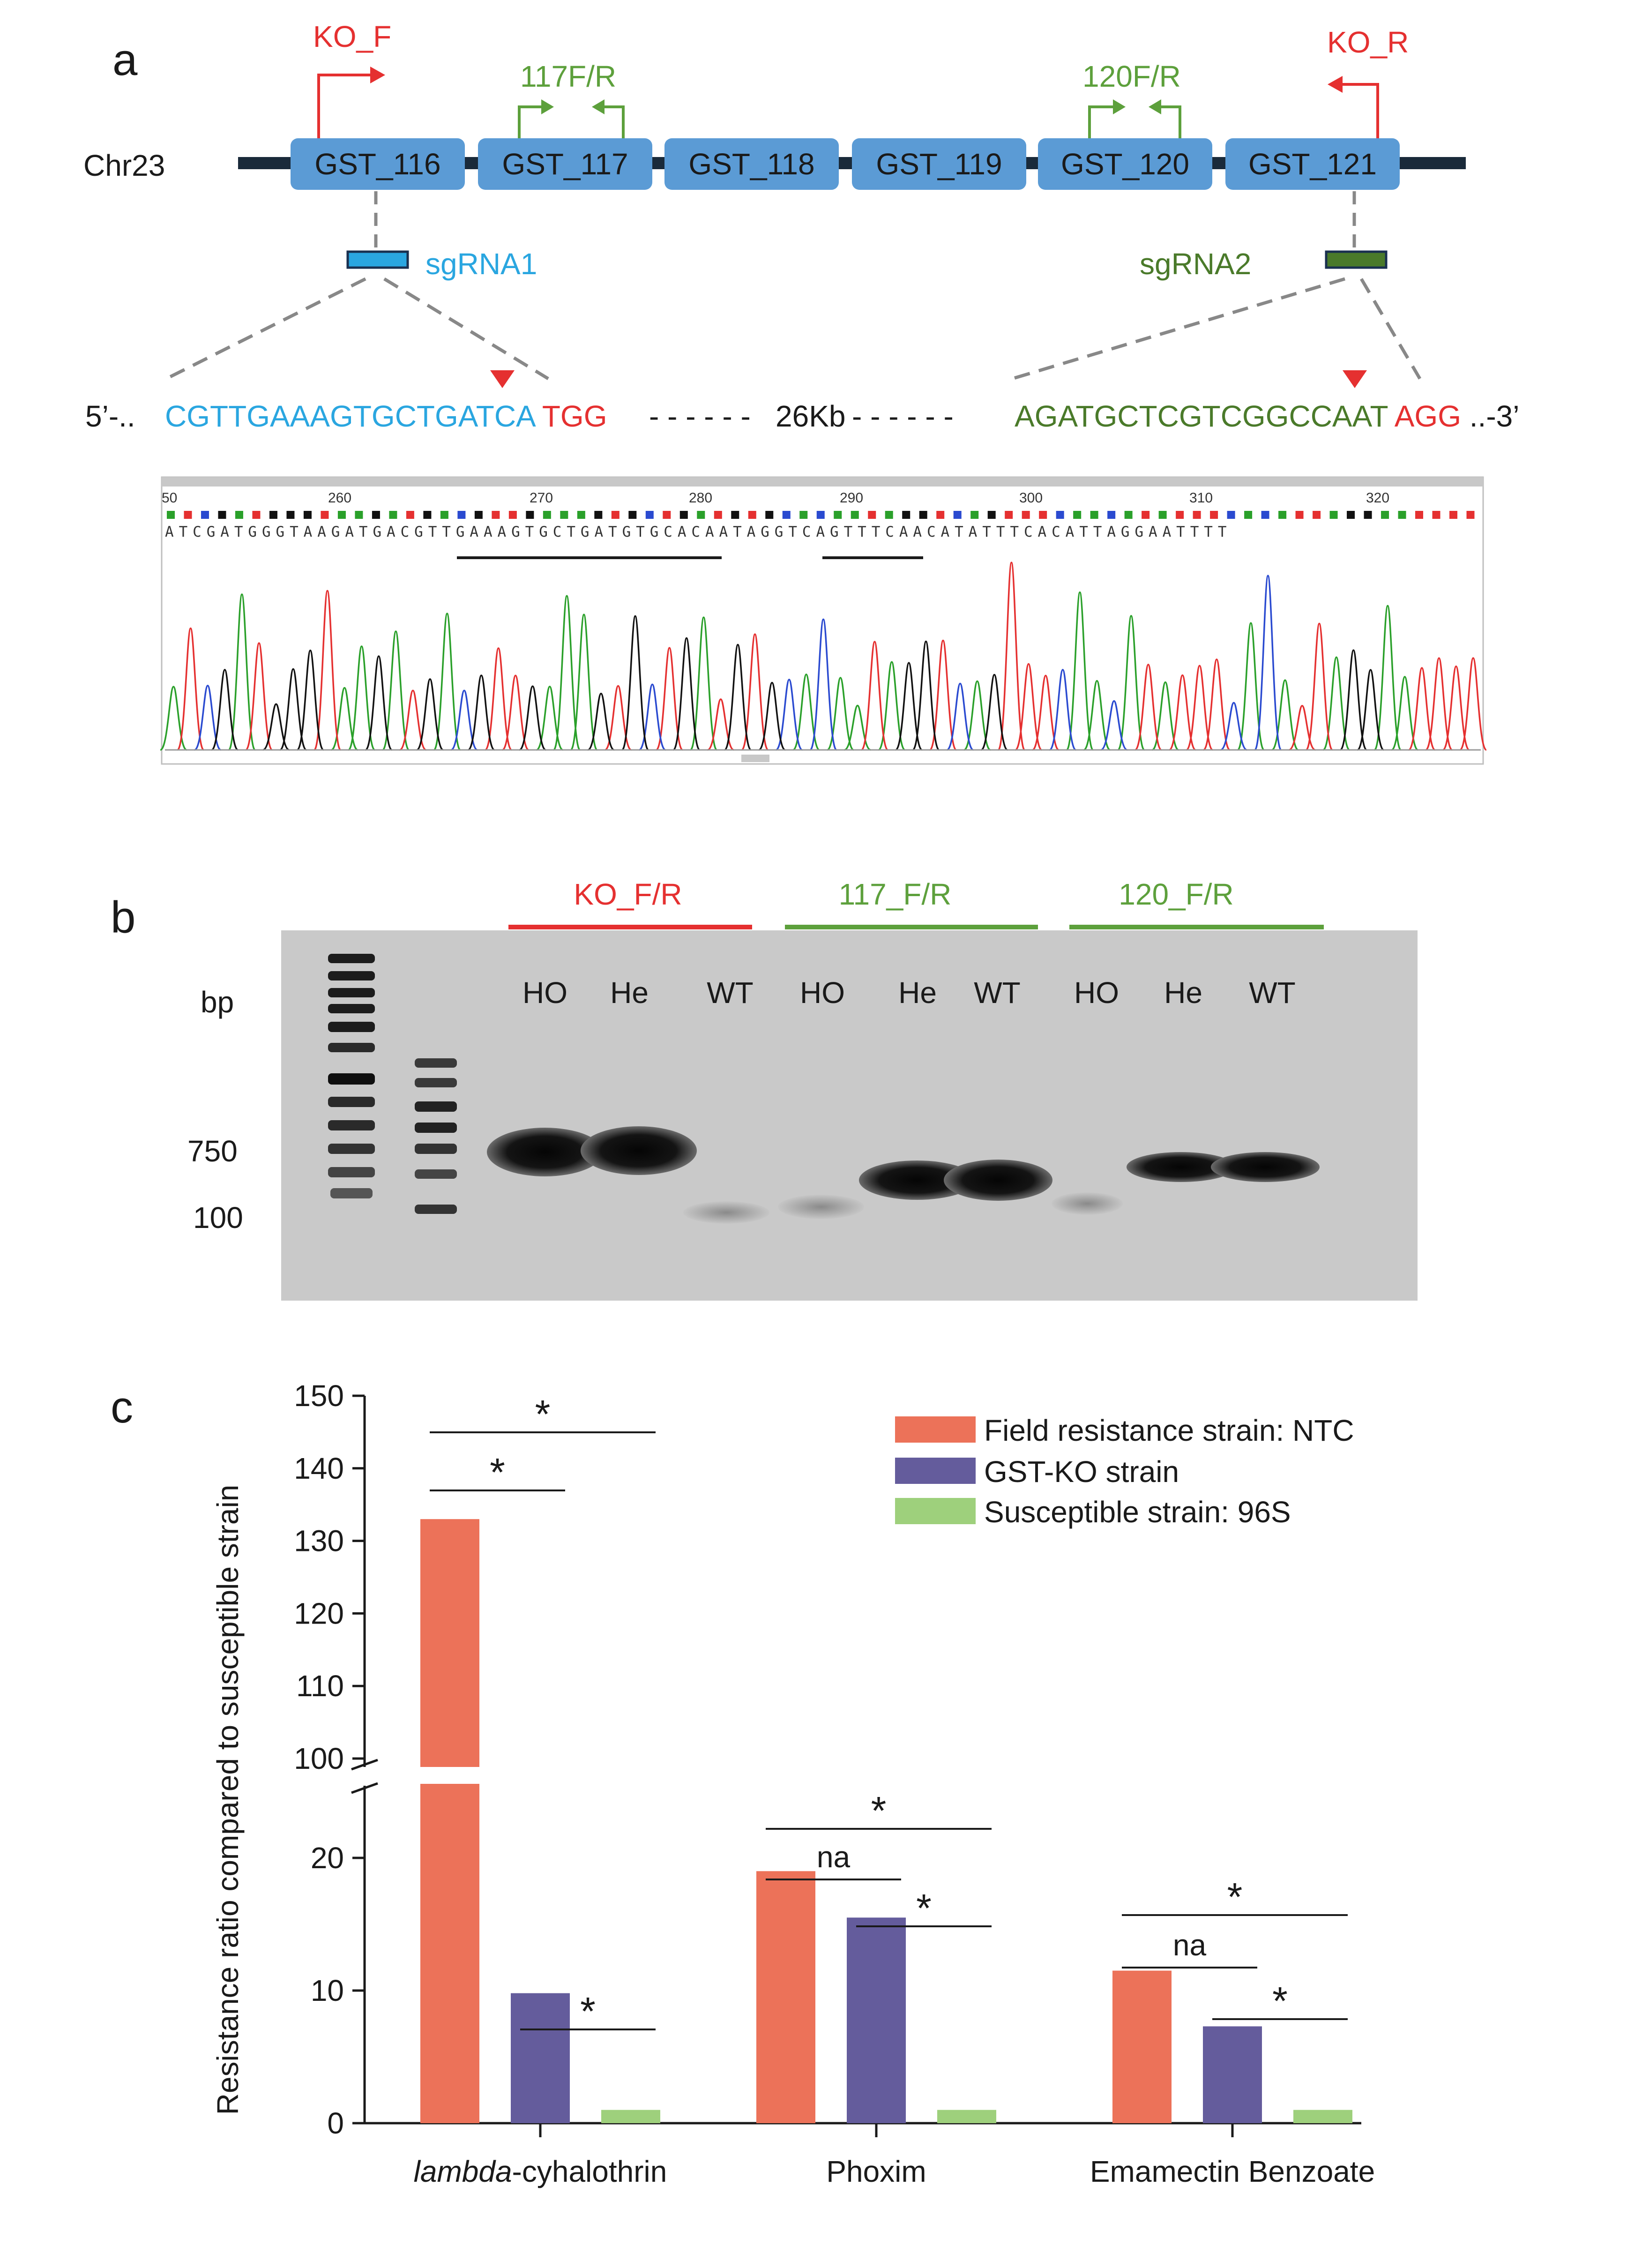 This screenshot has height=2268, width=1627. I want to click on primer-ko-r: KO_R, so click(1368, 81).